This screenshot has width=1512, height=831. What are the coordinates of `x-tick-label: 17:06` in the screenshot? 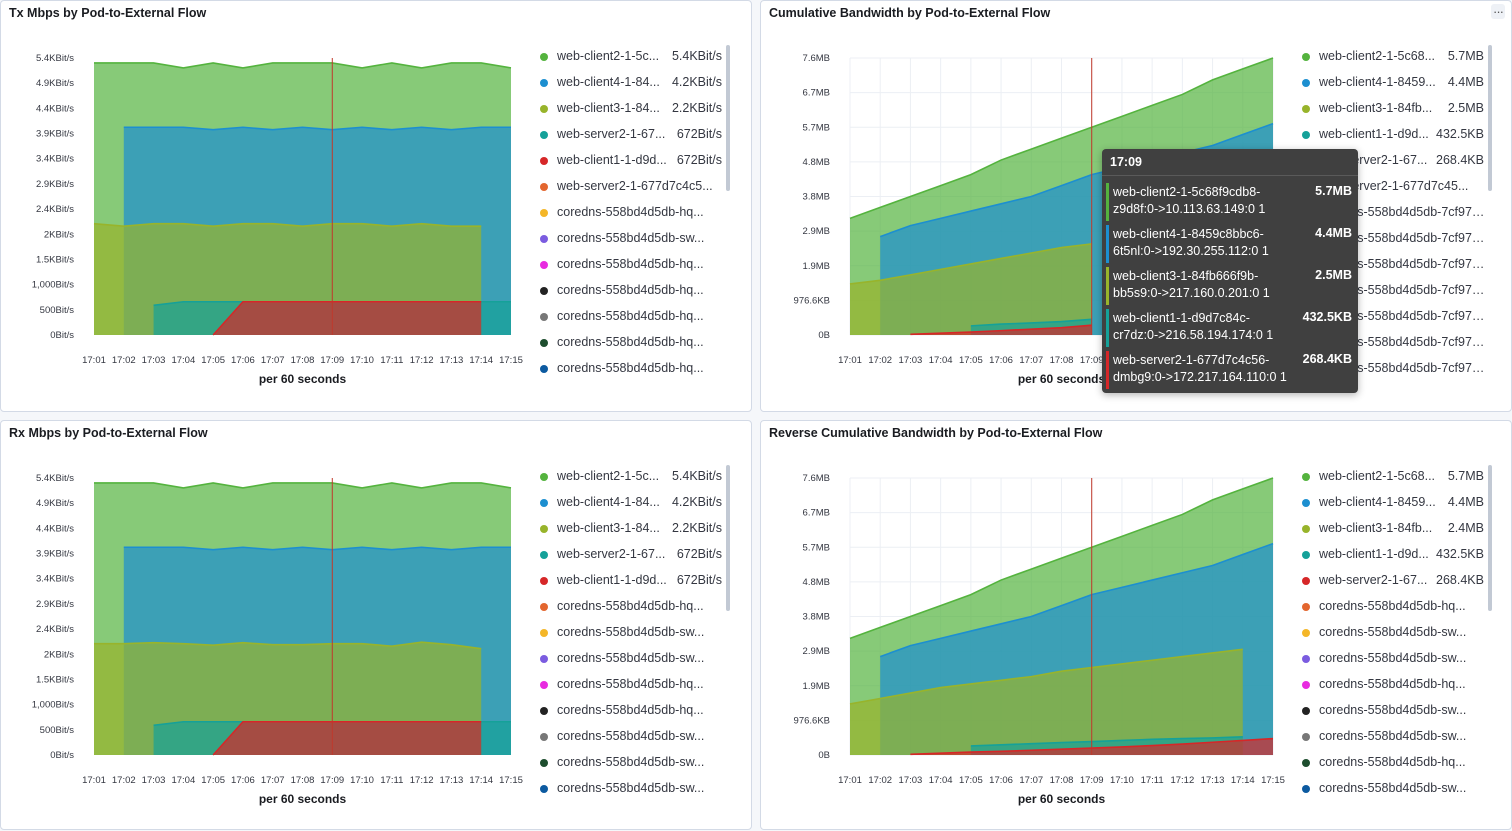 It's located at (243, 780).